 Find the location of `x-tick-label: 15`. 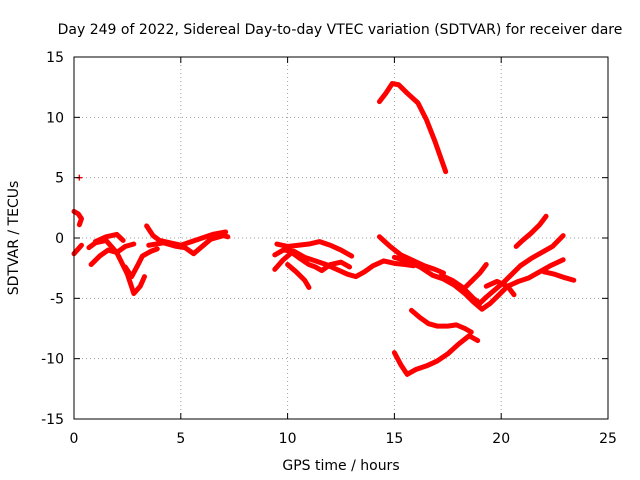

x-tick-label: 15 is located at coordinates (394, 439).